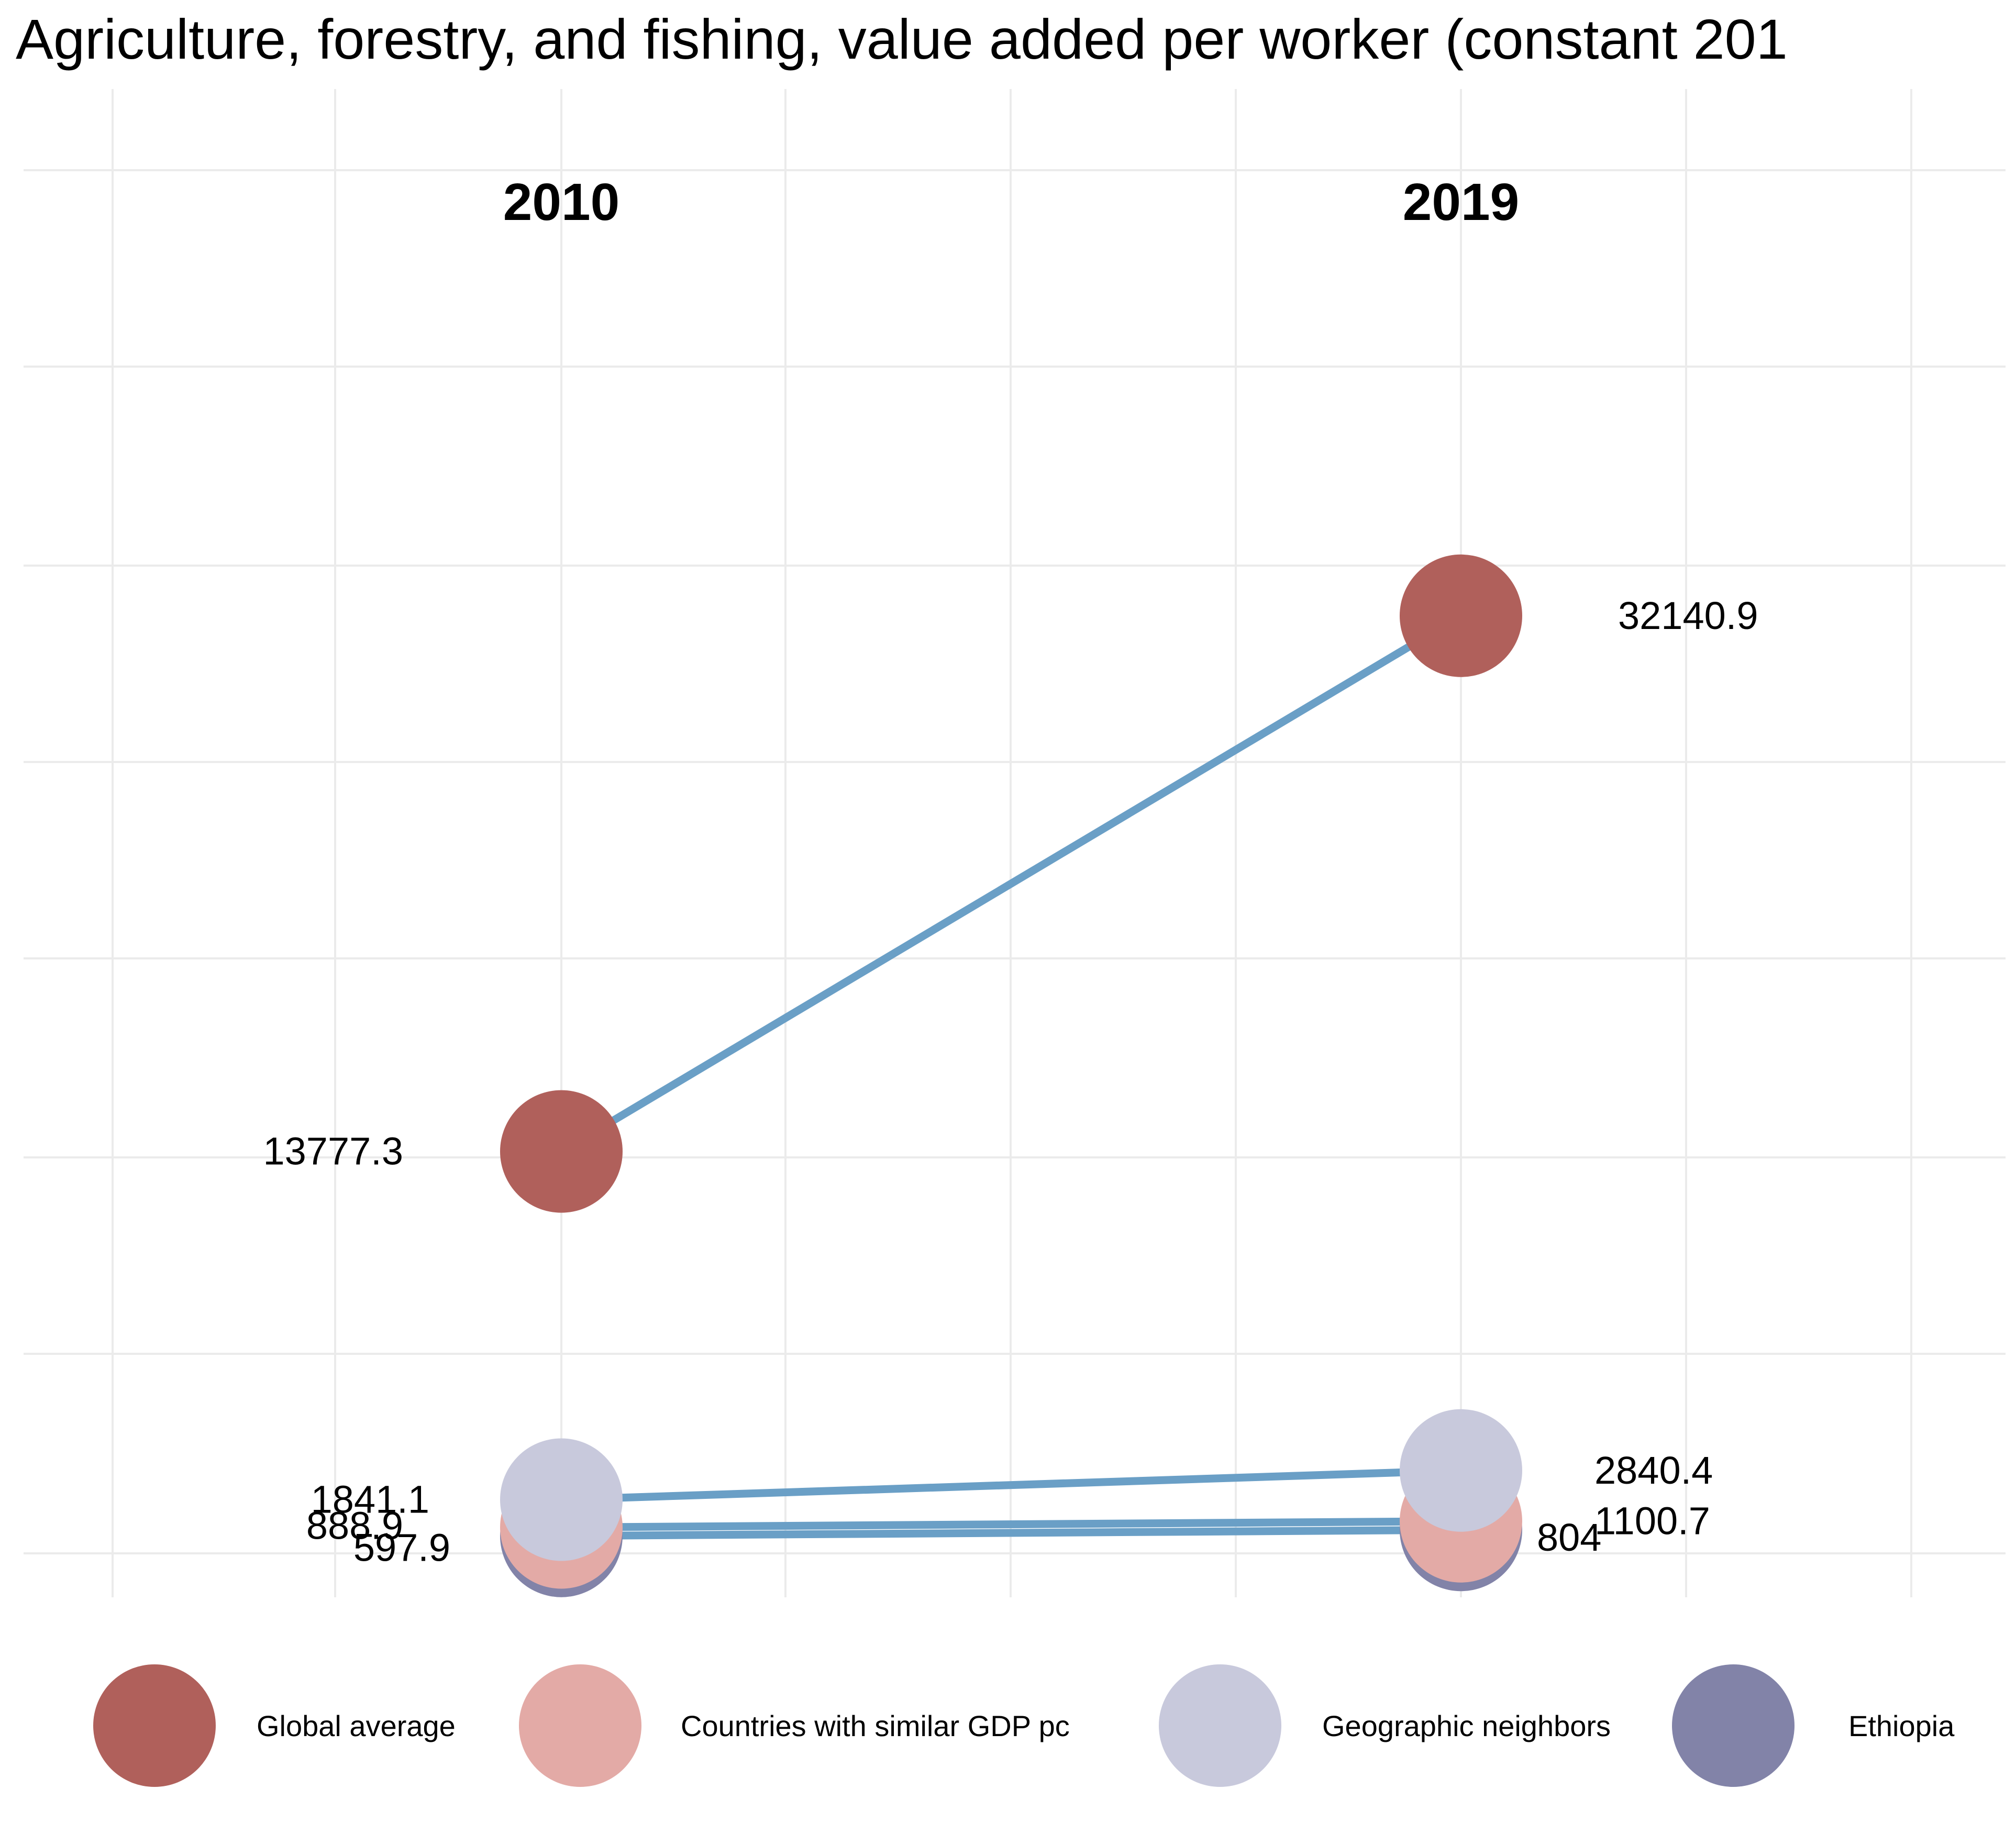 The height and width of the screenshot is (1833, 2016). I want to click on series-line-ethiopia, so click(1011, 1533).